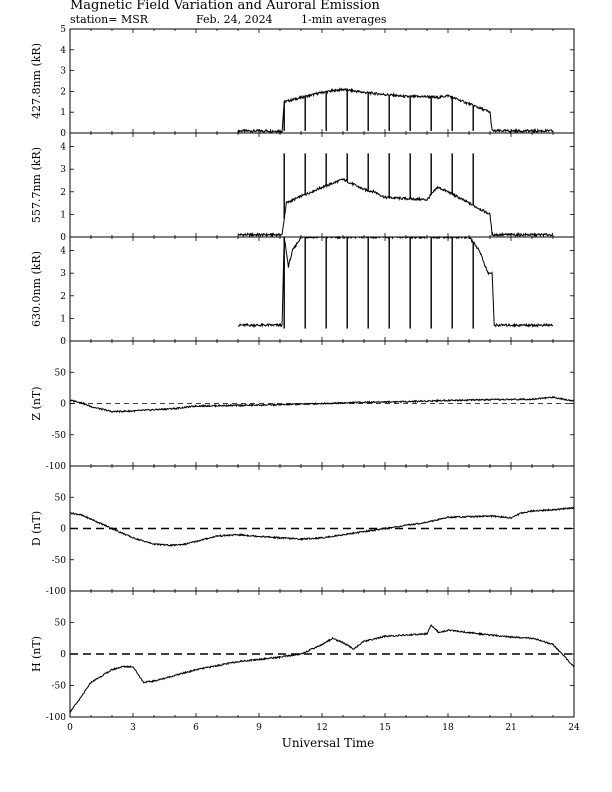 The image size is (612, 792). I want to click on station-label: station= MSR, so click(109, 19).